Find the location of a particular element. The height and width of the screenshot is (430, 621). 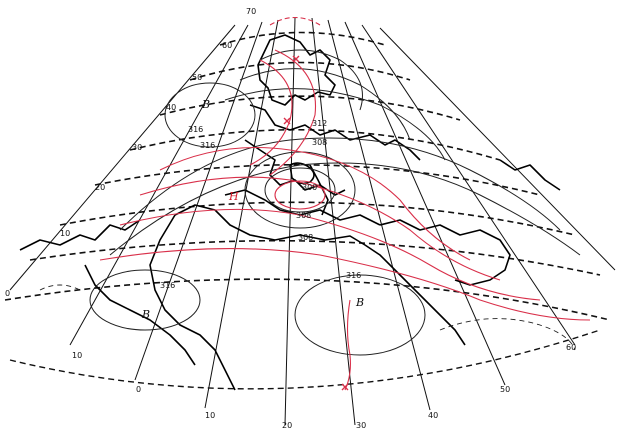

bottom-label-10: 10 is located at coordinates (210, 415).